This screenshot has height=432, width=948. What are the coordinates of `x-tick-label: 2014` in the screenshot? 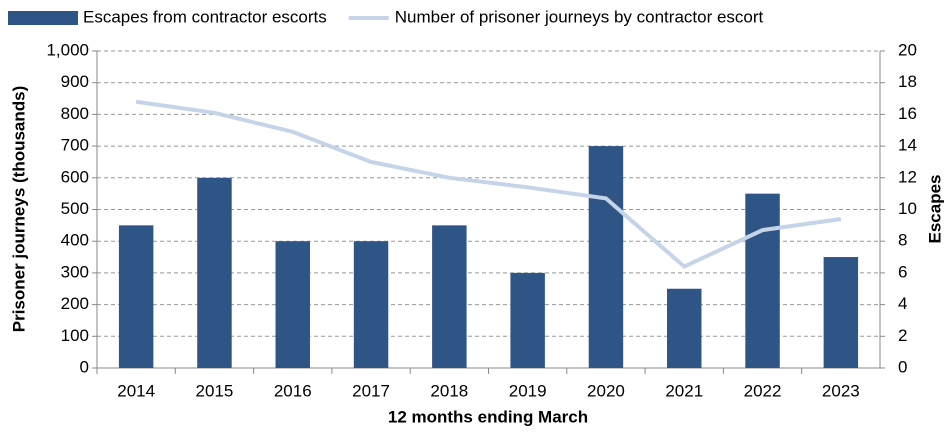 It's located at (136, 390).